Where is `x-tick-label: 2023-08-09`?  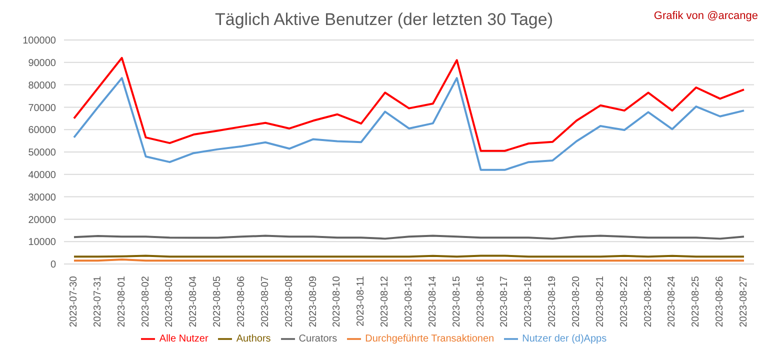 x-tick-label: 2023-08-09 is located at coordinates (313, 302).